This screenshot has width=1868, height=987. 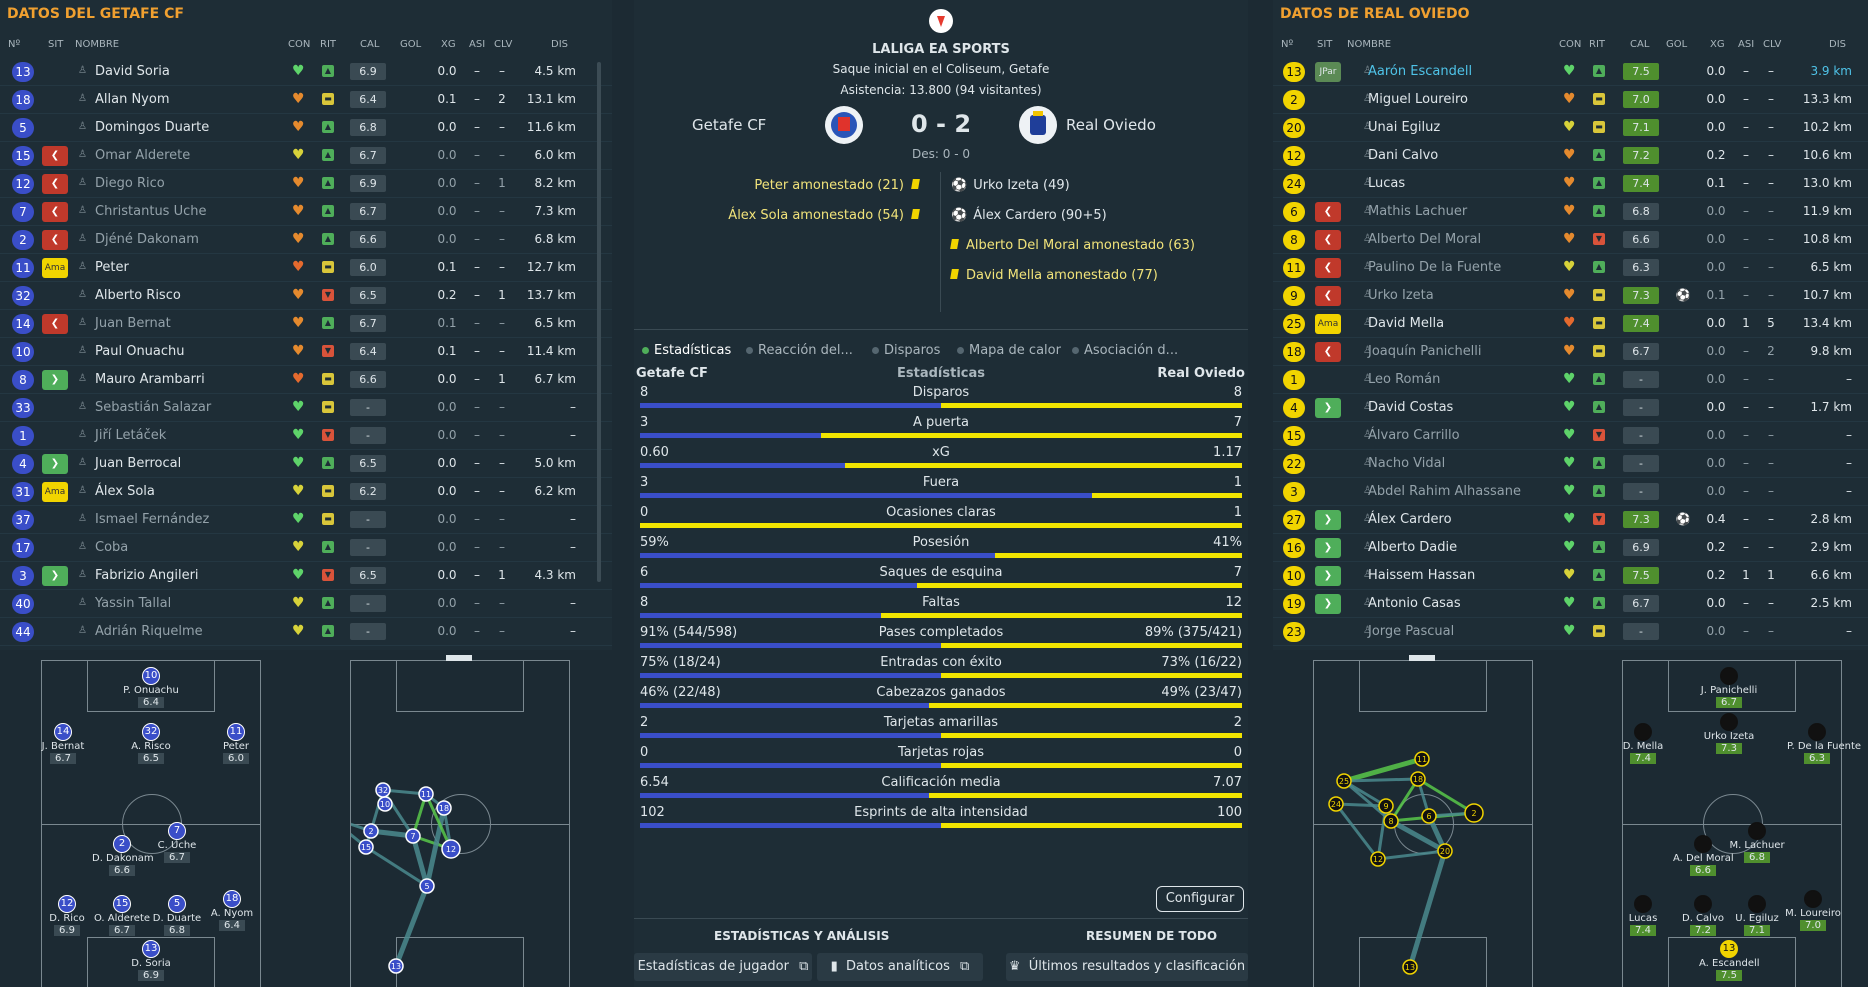 What do you see at coordinates (151, 743) in the screenshot?
I see `formation-player: 32 A. Risco 6.5` at bounding box center [151, 743].